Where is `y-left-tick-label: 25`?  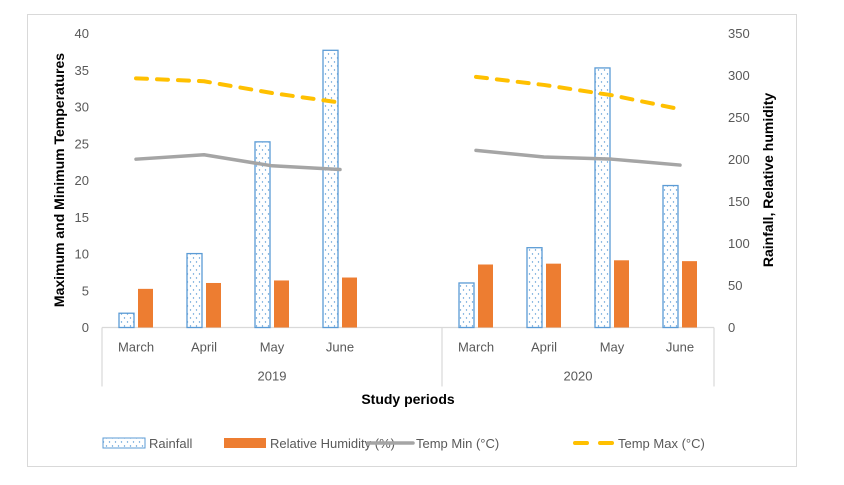
y-left-tick-label: 25 is located at coordinates (82, 143).